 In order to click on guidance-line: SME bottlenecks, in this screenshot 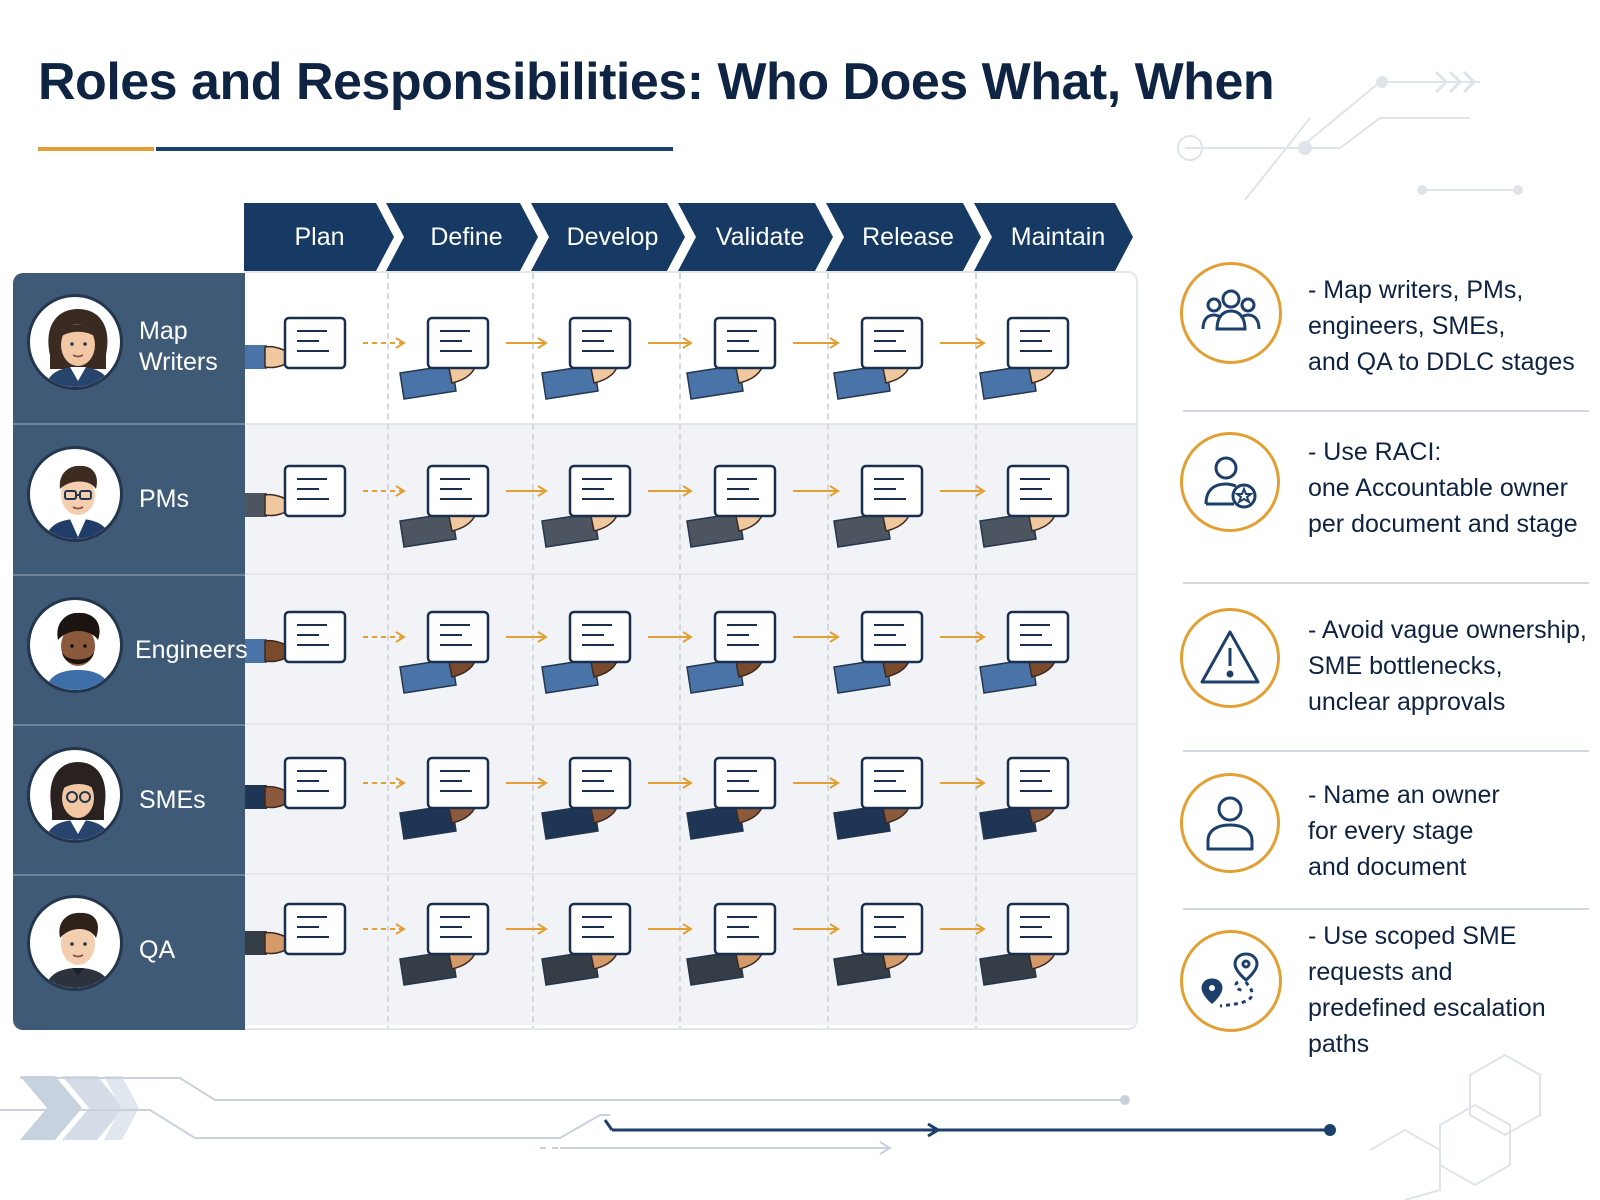, I will do `click(1405, 666)`.